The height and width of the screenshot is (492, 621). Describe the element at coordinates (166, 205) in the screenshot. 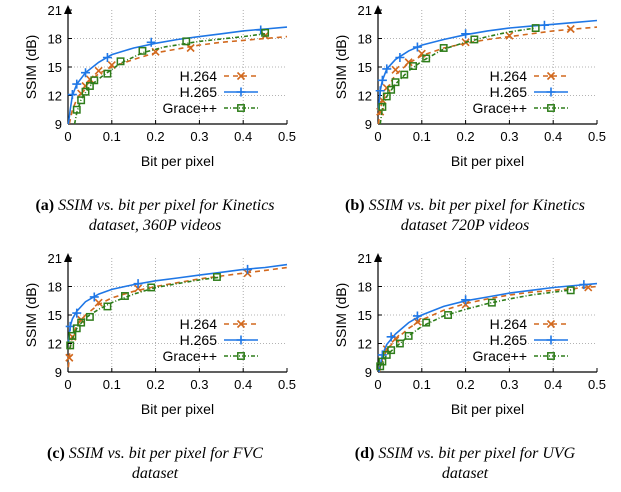

I see `caption-line-1: SSIM vs. bit per pixel for Kinetics` at that location.